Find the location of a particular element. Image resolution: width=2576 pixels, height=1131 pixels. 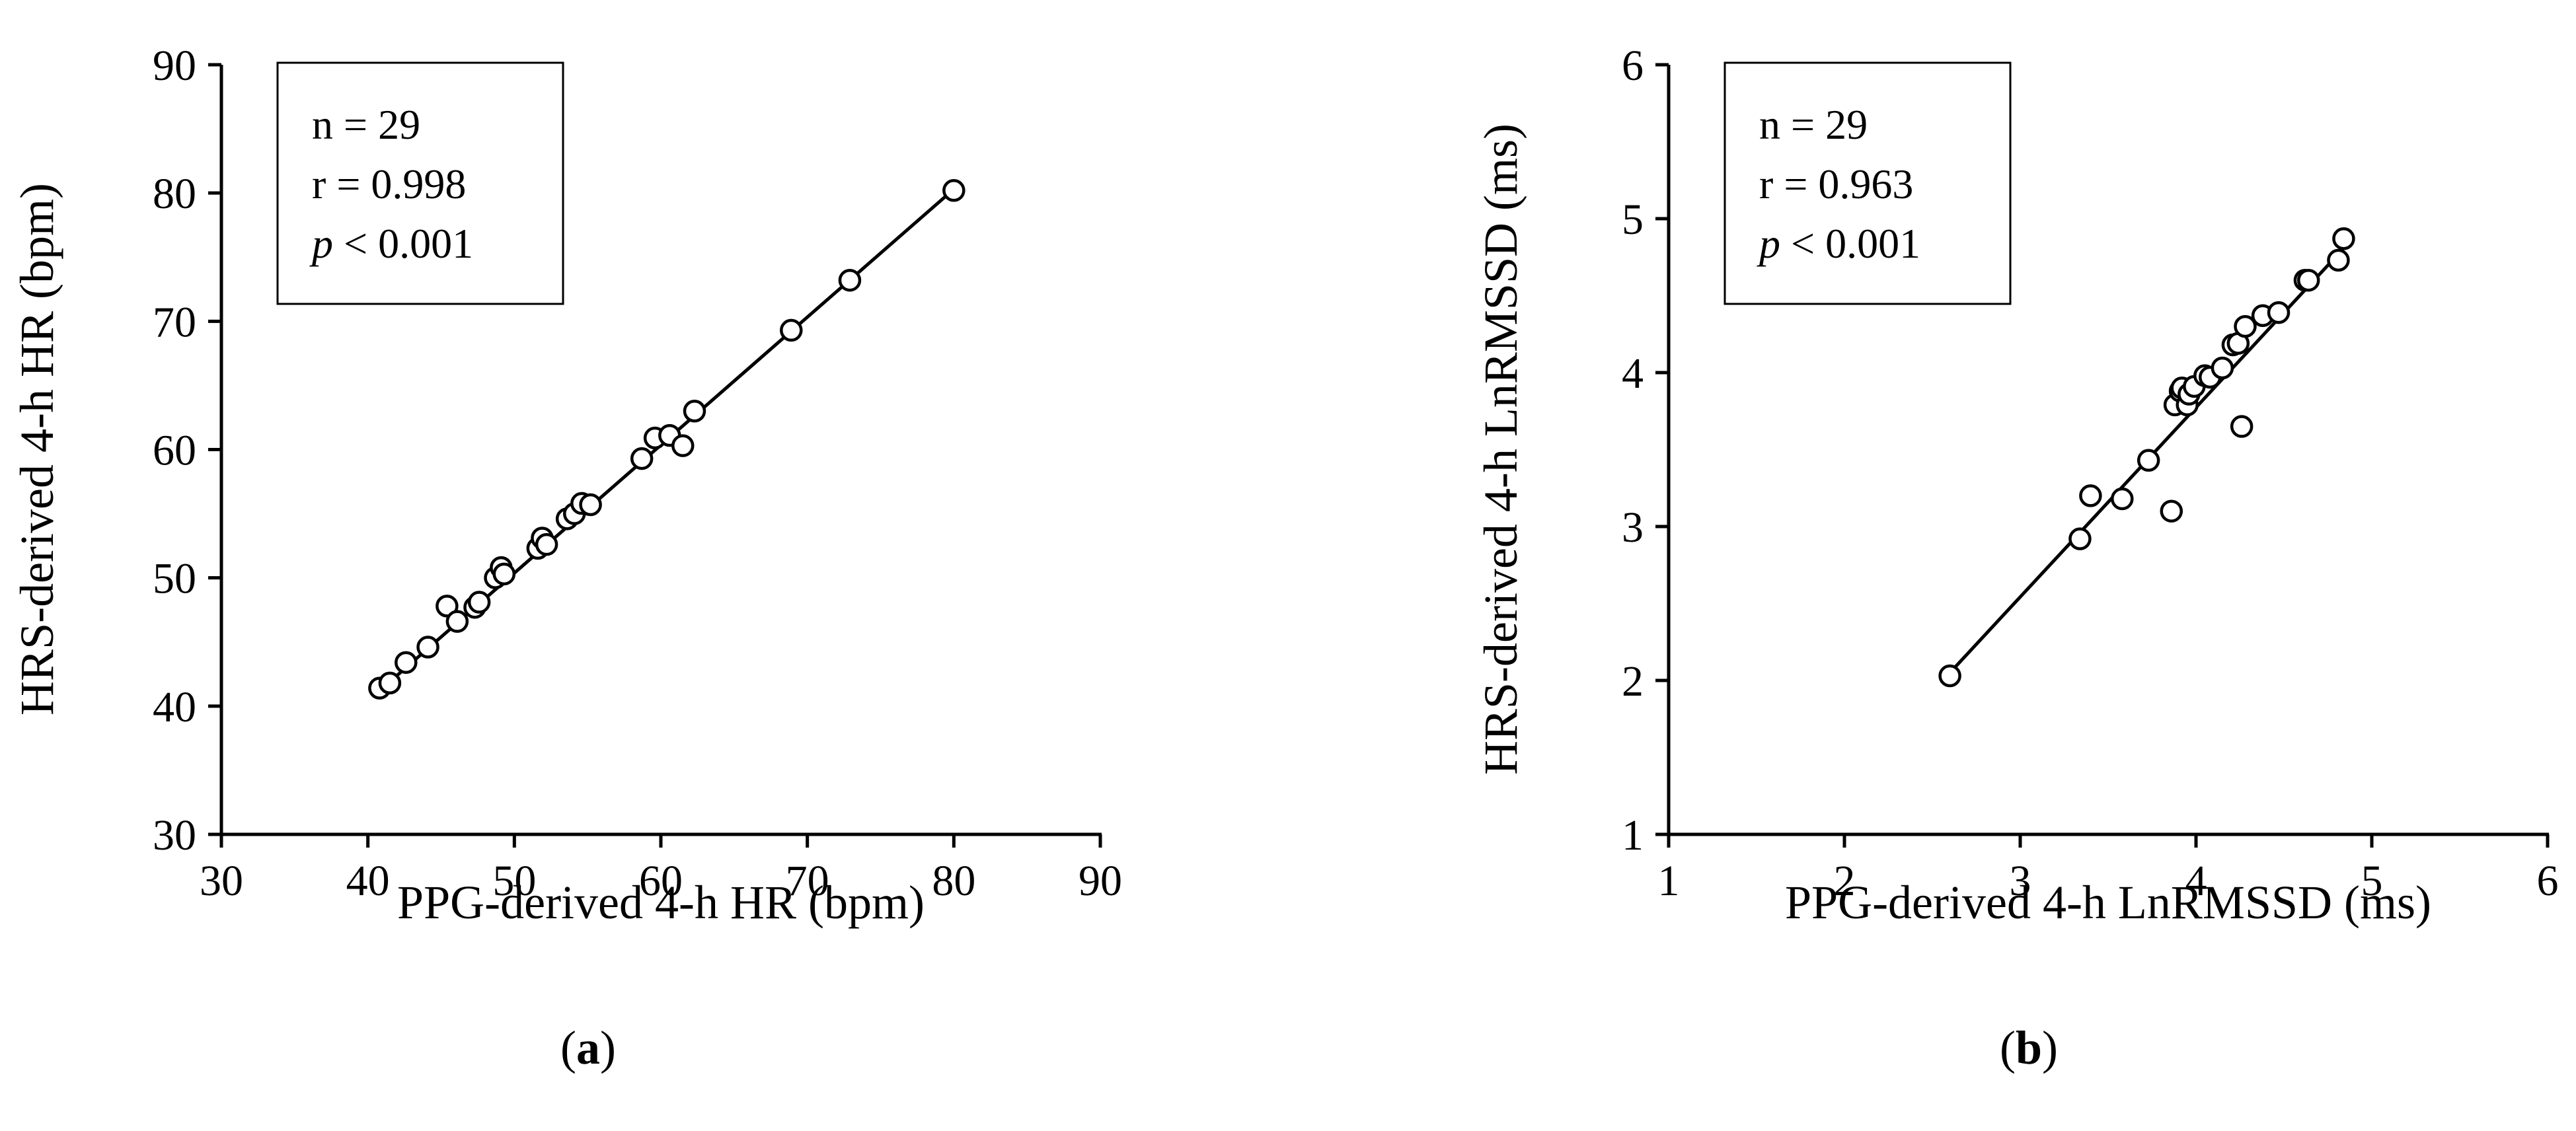

y-axis-title: HRS-derived 4-h LnRMSSD (ms) is located at coordinates (1500, 449).